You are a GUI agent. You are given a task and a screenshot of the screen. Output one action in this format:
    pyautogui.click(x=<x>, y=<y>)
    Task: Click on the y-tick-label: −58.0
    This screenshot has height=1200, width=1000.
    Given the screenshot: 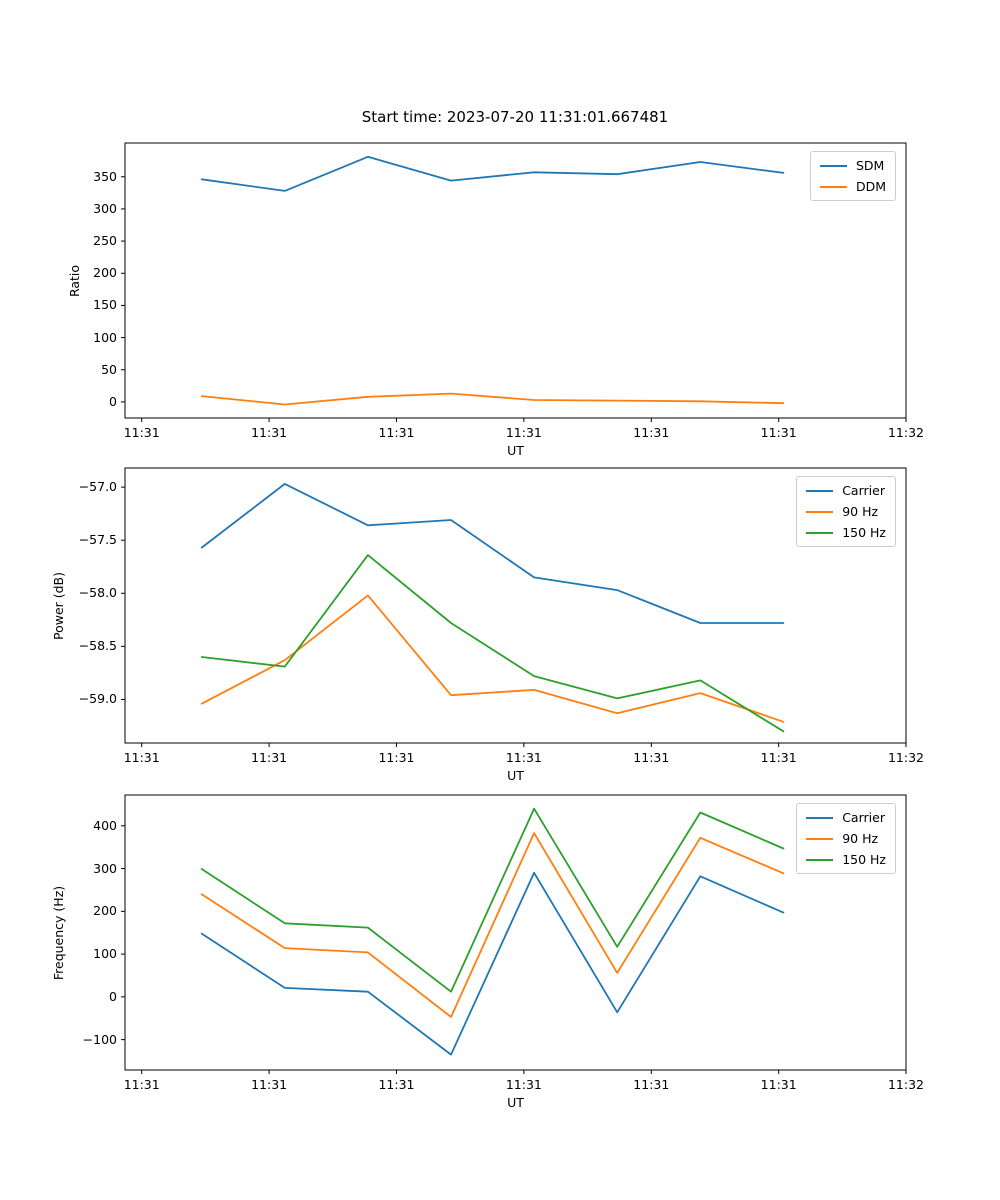 What is the action you would take?
    pyautogui.click(x=97, y=593)
    